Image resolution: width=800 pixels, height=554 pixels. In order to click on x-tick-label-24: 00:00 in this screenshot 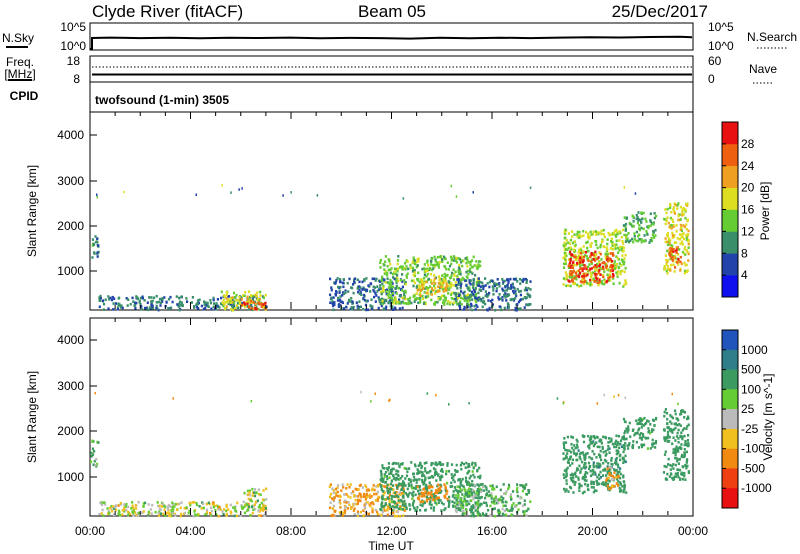, I will do `click(693, 531)`.